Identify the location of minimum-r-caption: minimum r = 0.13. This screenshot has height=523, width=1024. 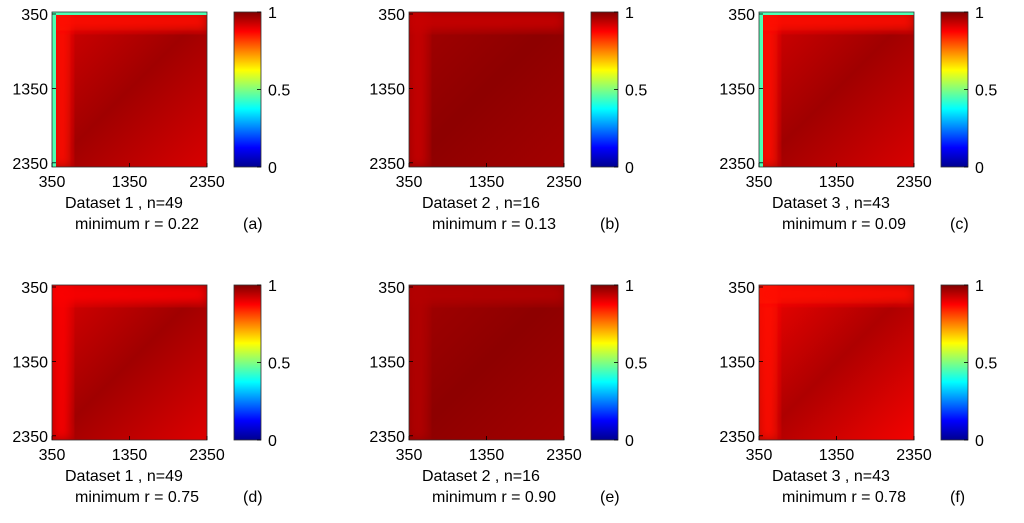
(494, 224).